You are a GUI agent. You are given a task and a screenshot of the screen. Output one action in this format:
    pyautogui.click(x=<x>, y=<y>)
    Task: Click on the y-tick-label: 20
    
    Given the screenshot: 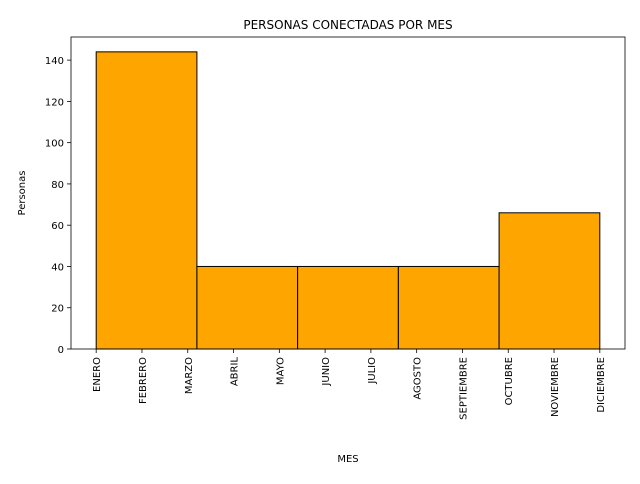 What is the action you would take?
    pyautogui.click(x=57, y=309)
    